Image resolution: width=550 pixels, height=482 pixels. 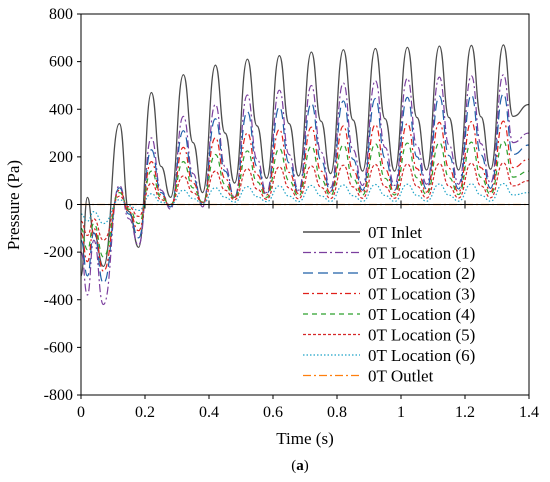 I want to click on y-tick-label: 0, so click(x=69, y=205).